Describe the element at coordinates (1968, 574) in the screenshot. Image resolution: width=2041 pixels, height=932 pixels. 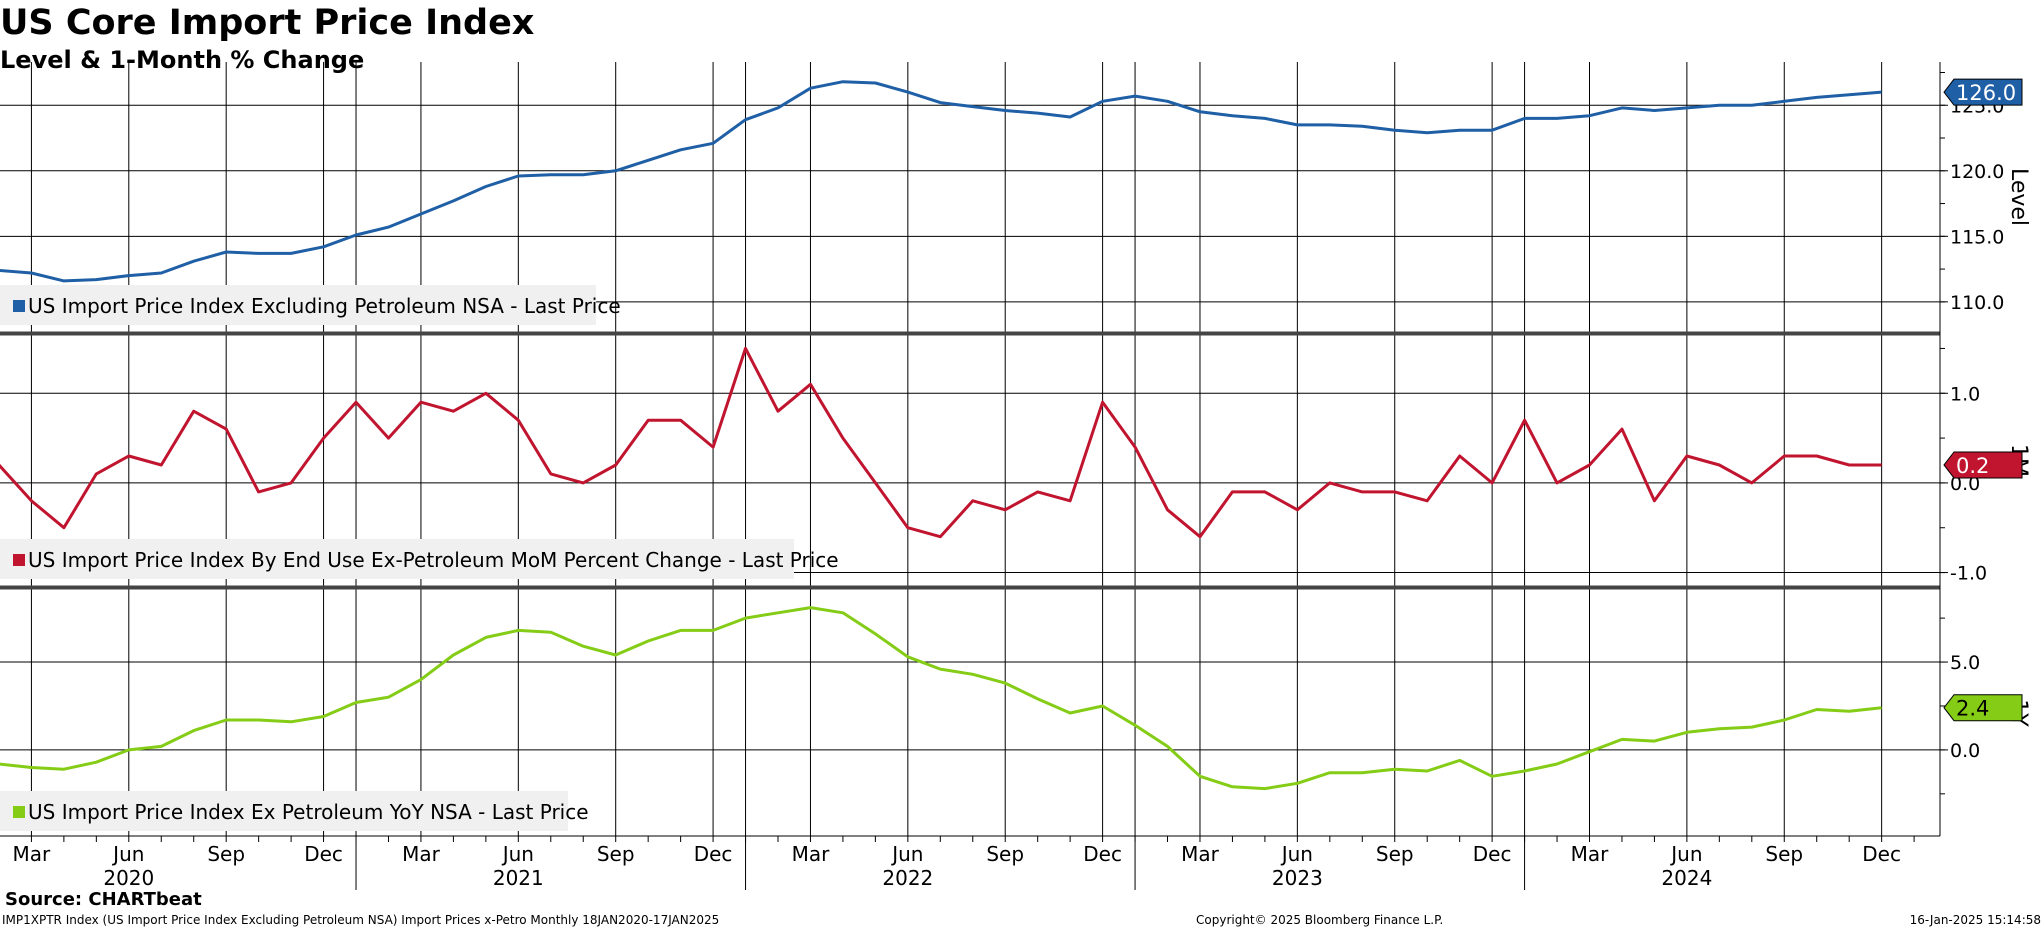
I see `mom-y-tick-label: -1.0` at that location.